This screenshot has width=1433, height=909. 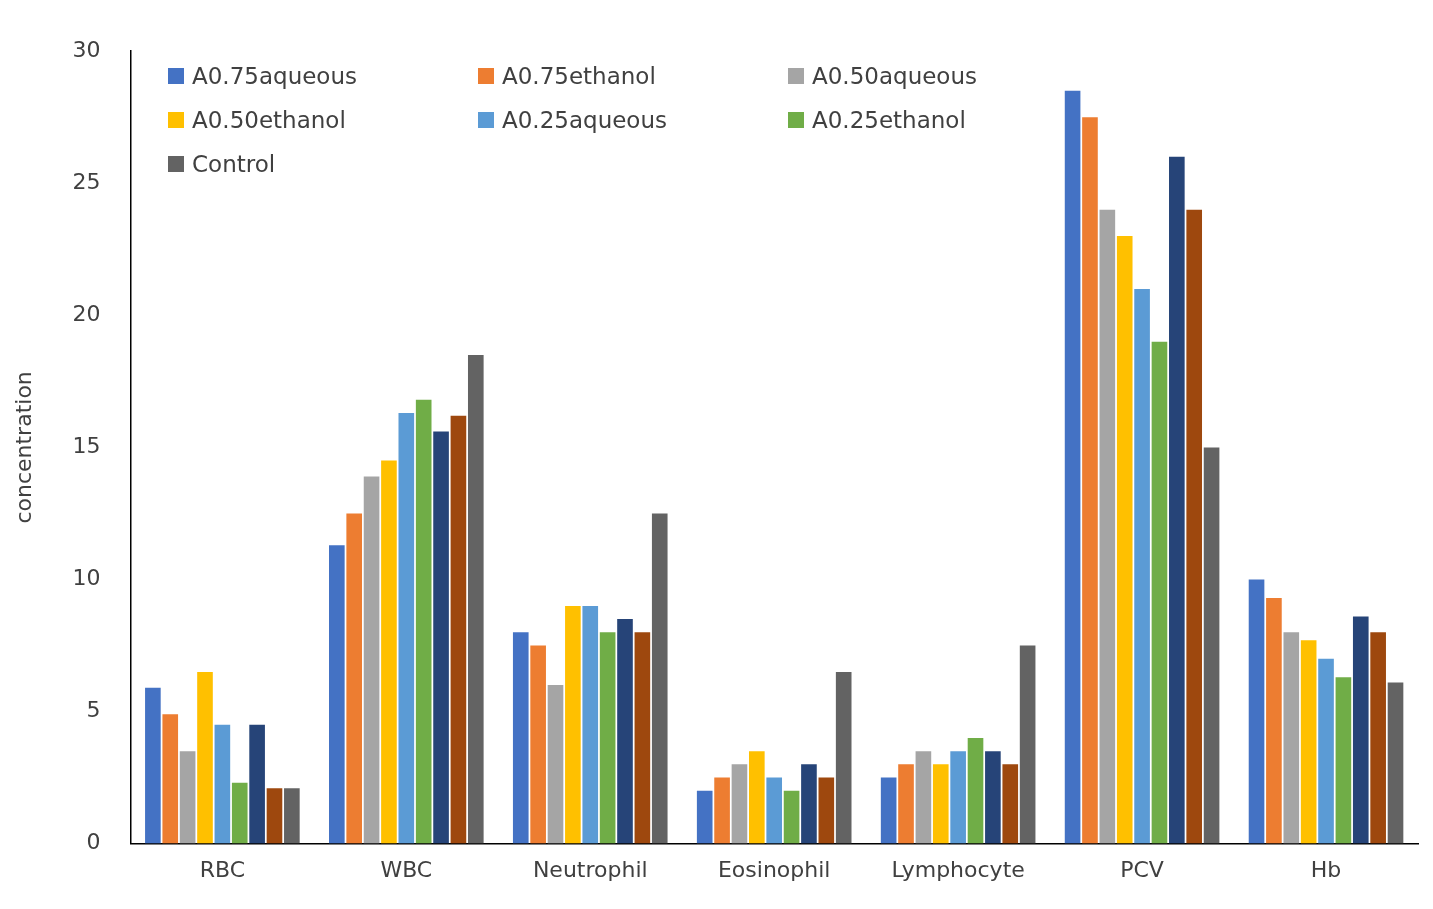 What do you see at coordinates (86, 578) in the screenshot?
I see `y-tick-label: 10` at bounding box center [86, 578].